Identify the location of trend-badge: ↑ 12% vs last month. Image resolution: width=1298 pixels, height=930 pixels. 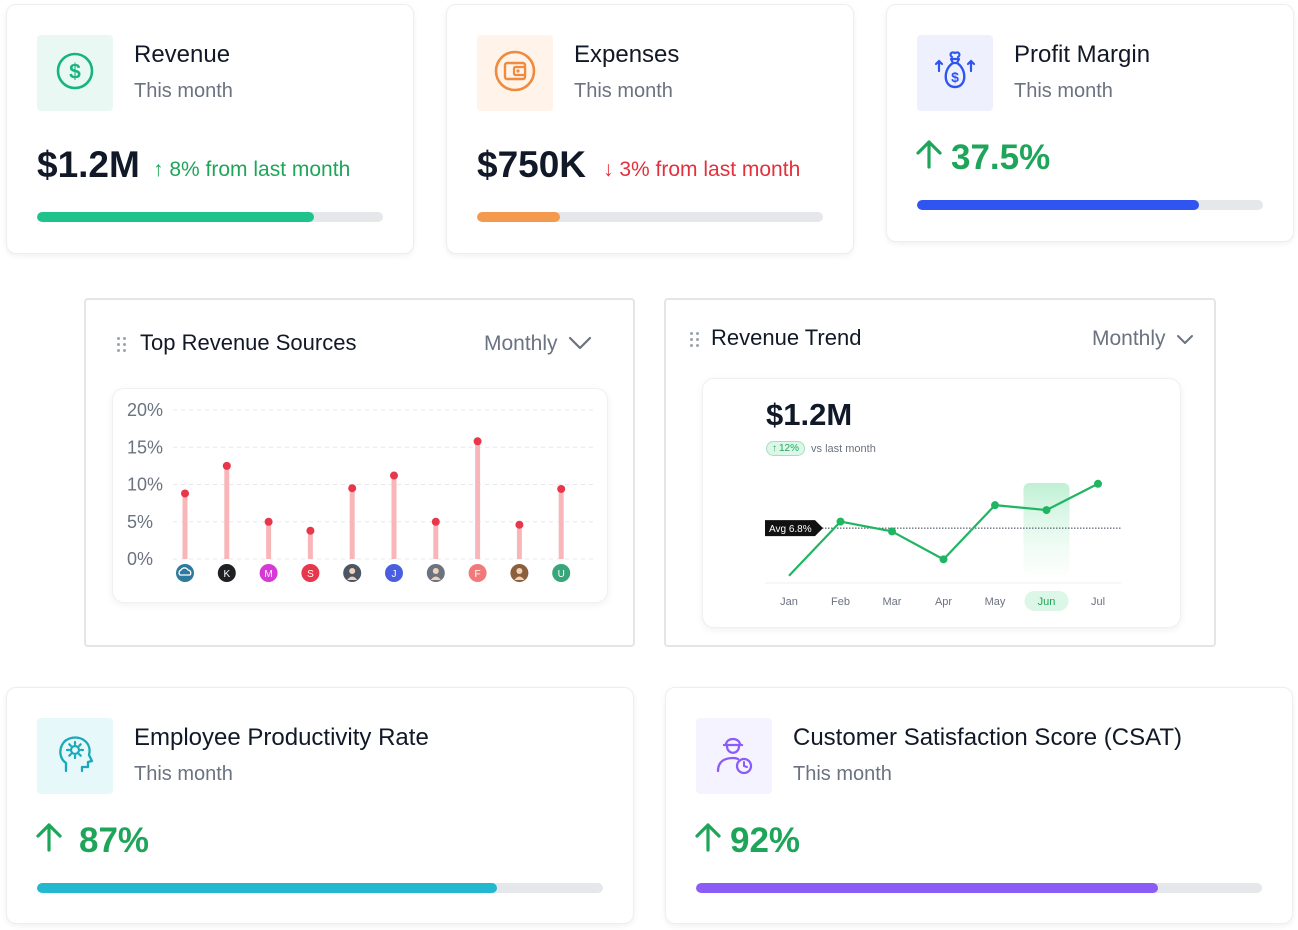
(821, 448).